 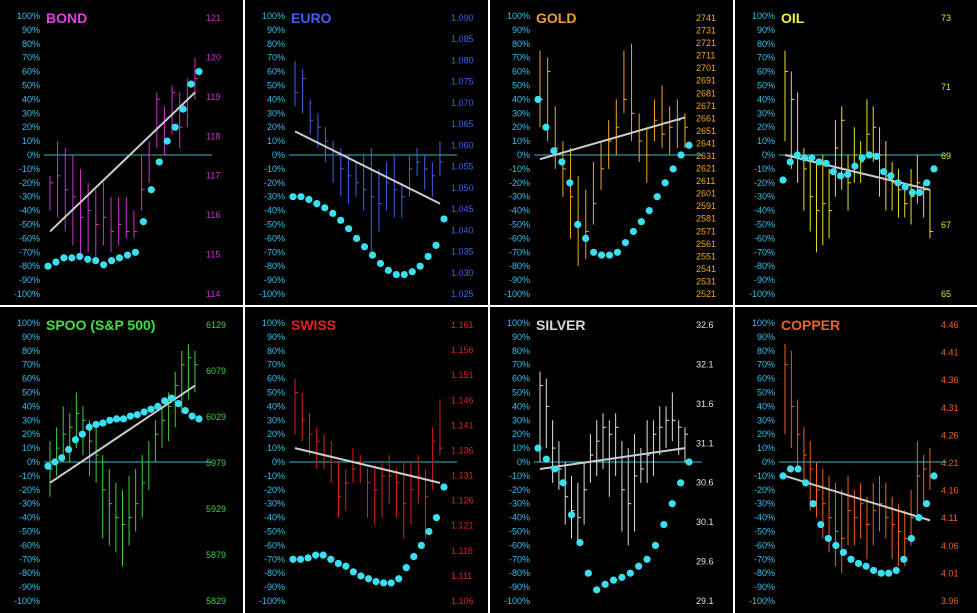 I want to click on percent-tick-label: 70%, so click(x=521, y=58).